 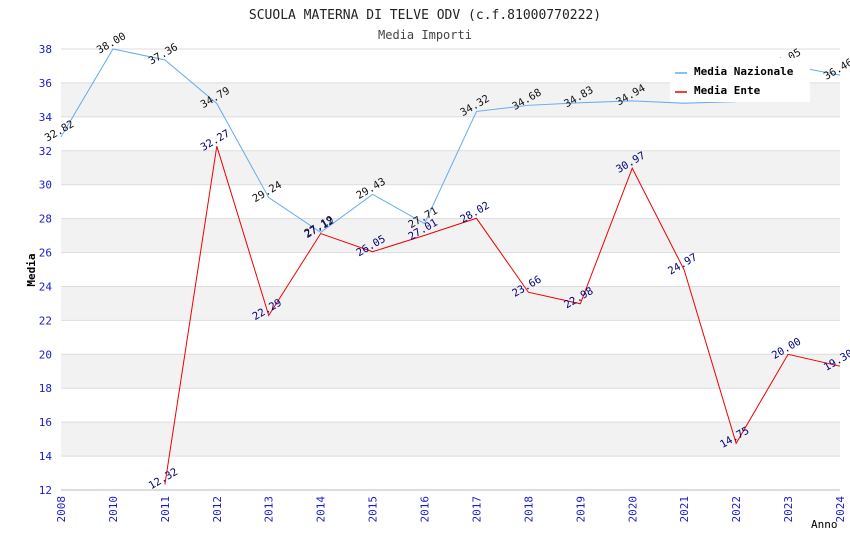 What do you see at coordinates (682, 264) in the screenshot?
I see `data-label: 24.97` at bounding box center [682, 264].